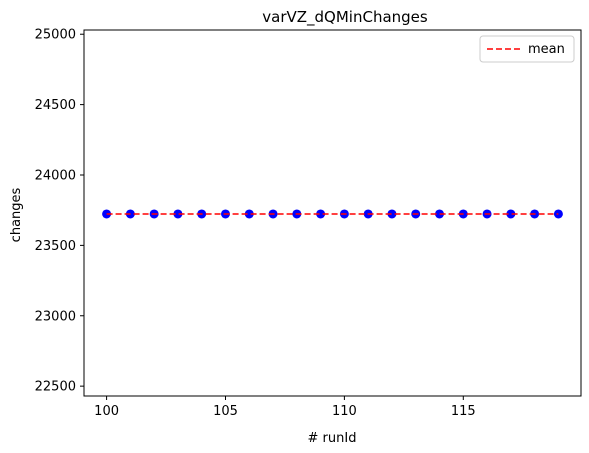 Image resolution: width=589 pixels, height=453 pixels. Describe the element at coordinates (463, 411) in the screenshot. I see `x-tick-label: 115` at that location.